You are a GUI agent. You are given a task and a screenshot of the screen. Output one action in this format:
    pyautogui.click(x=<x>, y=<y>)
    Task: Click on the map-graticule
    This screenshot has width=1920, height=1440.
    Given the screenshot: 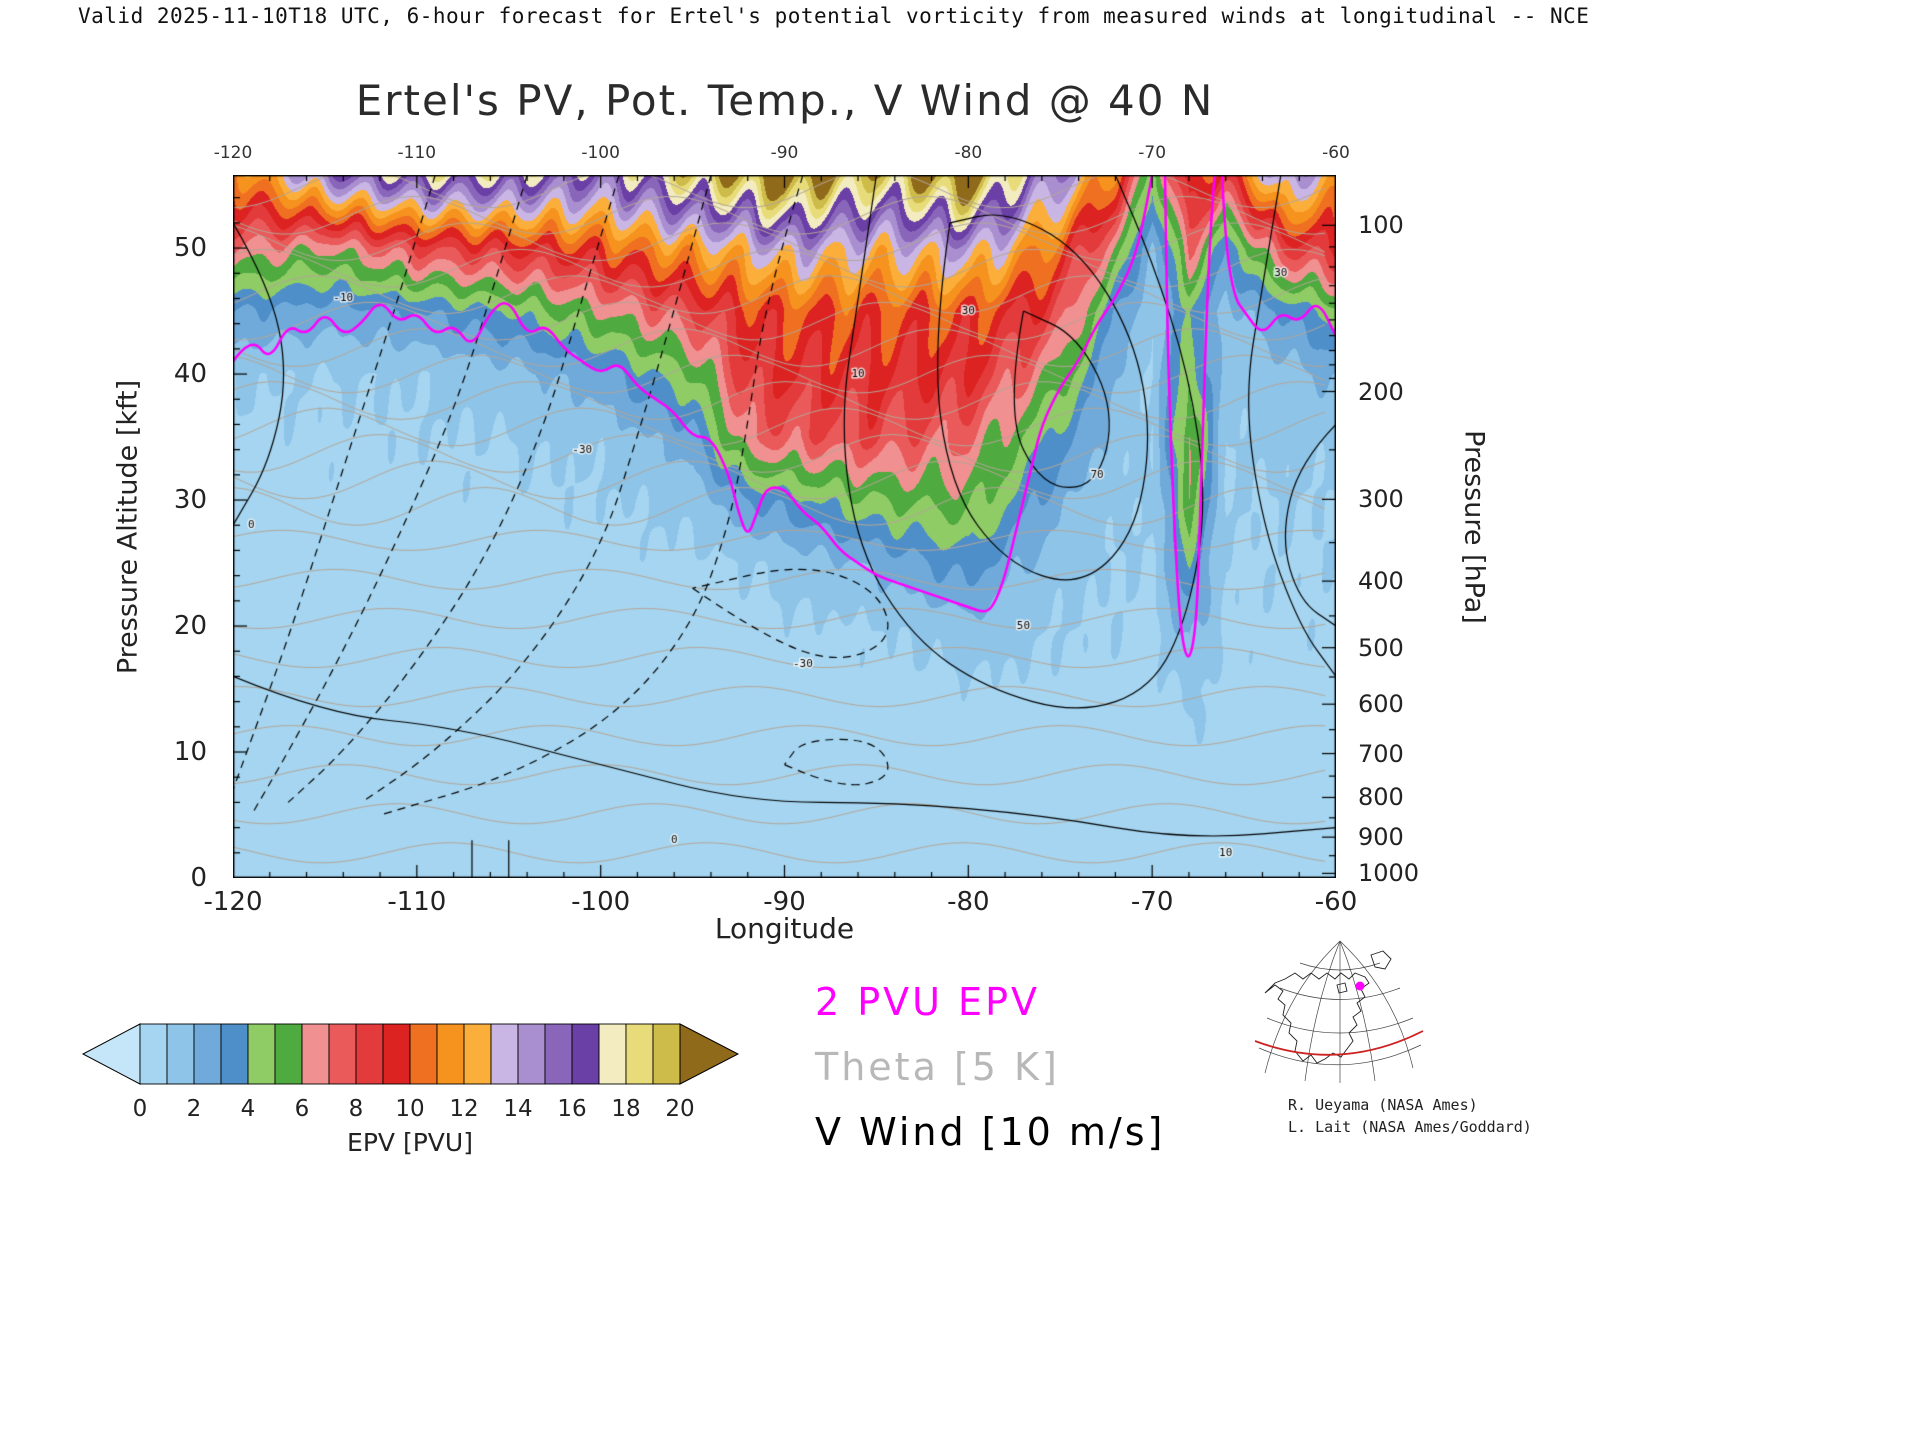 What is the action you would take?
    pyautogui.click(x=1340, y=1011)
    